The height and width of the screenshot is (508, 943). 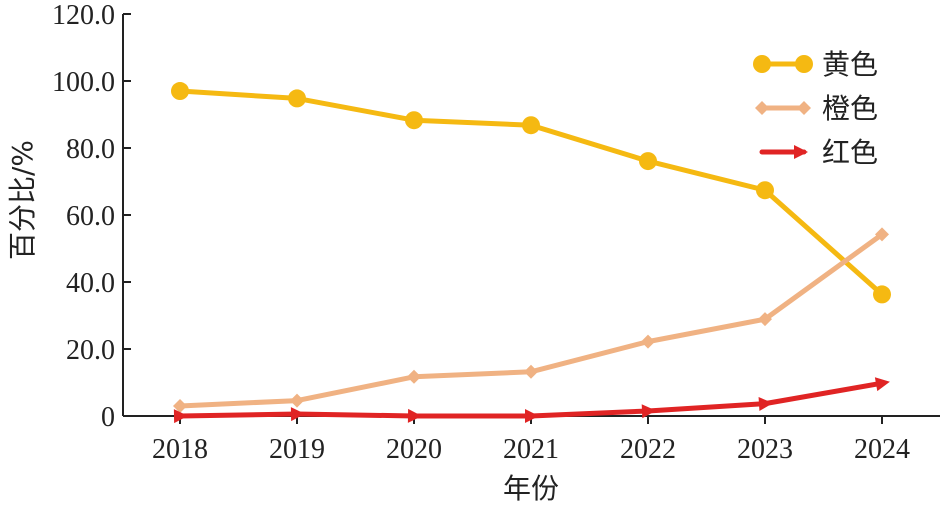 What do you see at coordinates (90, 350) in the screenshot?
I see `y-tick-label: 20.0` at bounding box center [90, 350].